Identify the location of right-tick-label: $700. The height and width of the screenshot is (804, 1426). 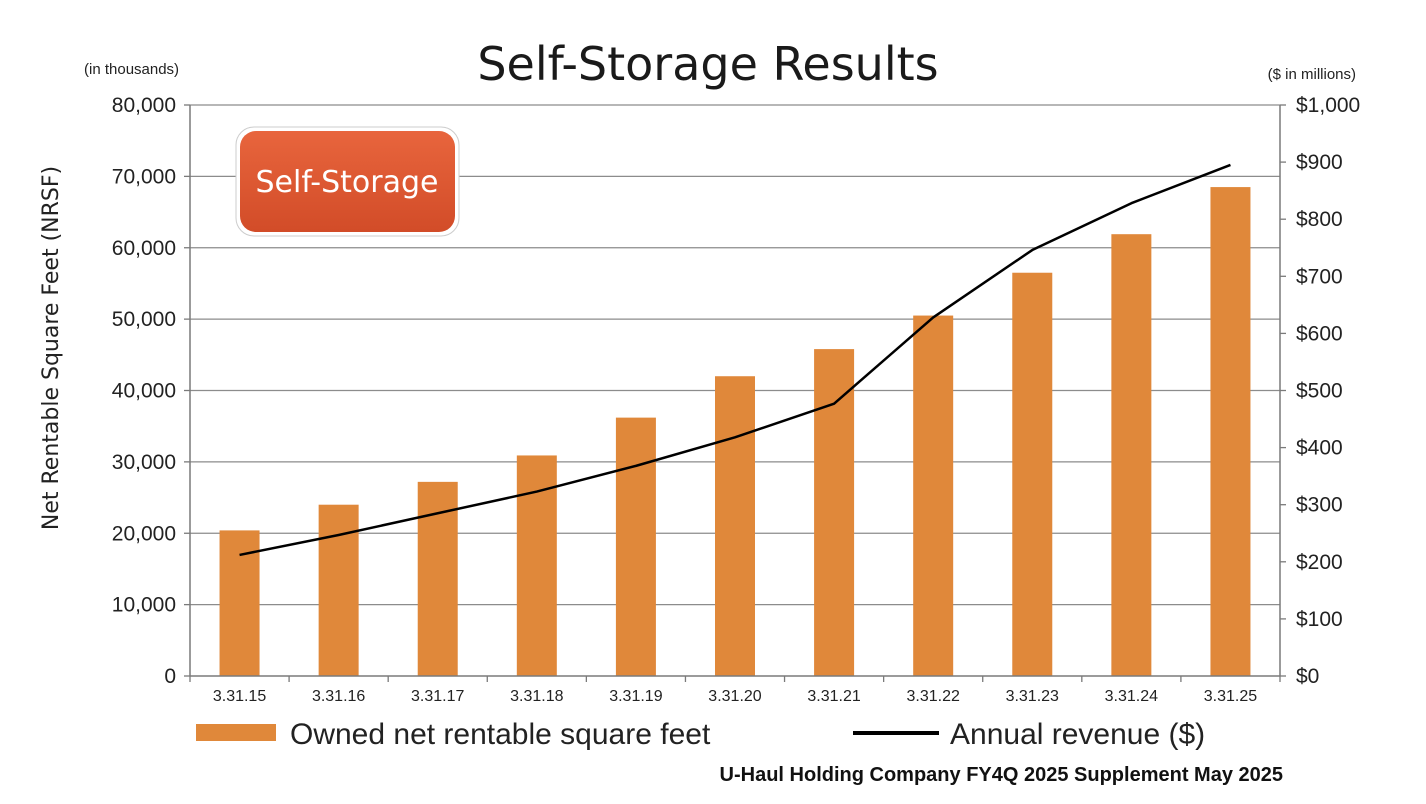
(1319, 276).